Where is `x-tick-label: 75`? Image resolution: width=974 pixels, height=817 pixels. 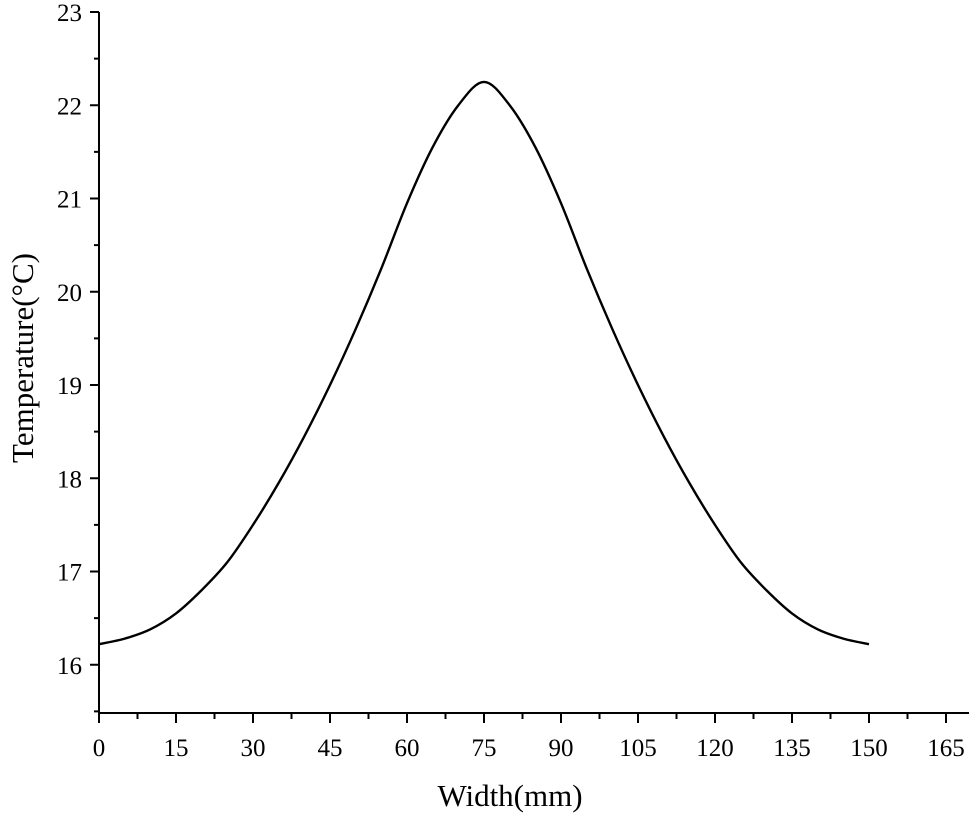 x-tick-label: 75 is located at coordinates (484, 748).